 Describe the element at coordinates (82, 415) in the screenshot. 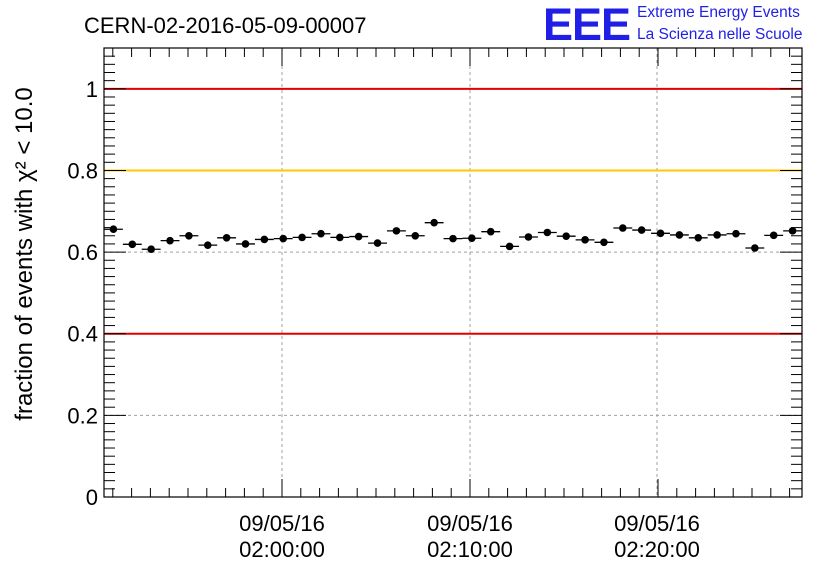

I see `y-tick-label: 0.2` at that location.